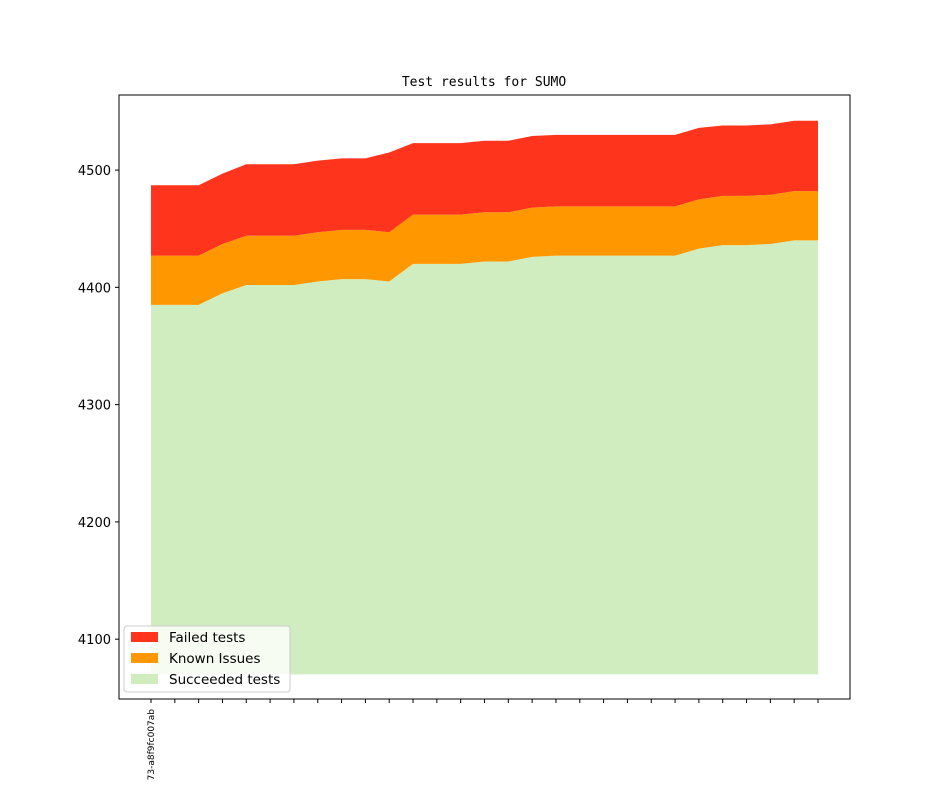  I want to click on legend-swatch-succeeded-tests, so click(144, 679).